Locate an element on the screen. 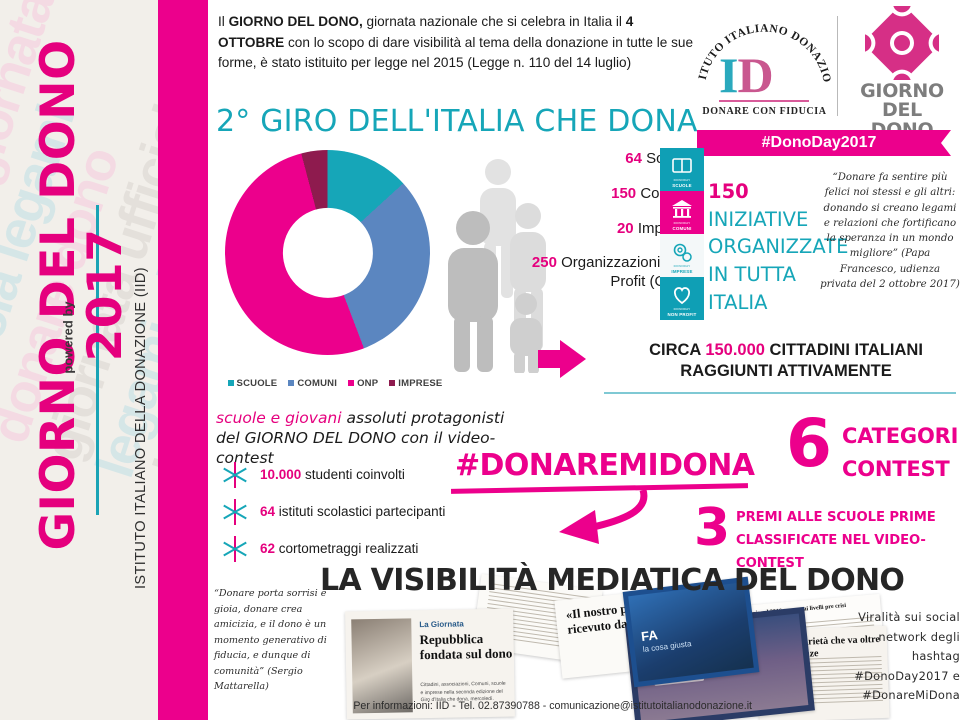  heart-icon is located at coordinates (682, 296).